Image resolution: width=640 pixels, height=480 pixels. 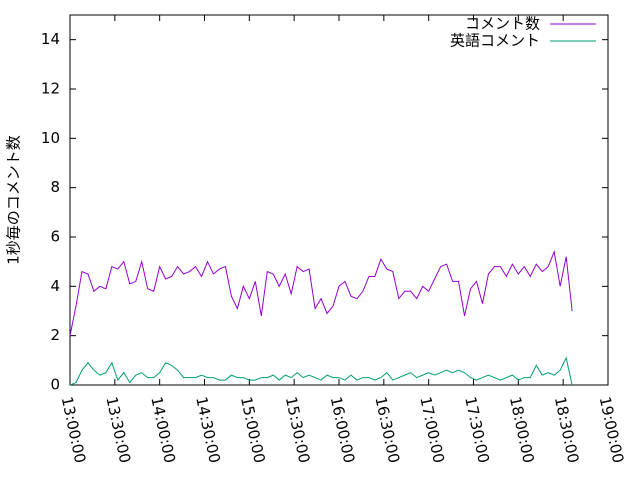 I want to click on y-tick-label: 6, so click(x=55, y=237).